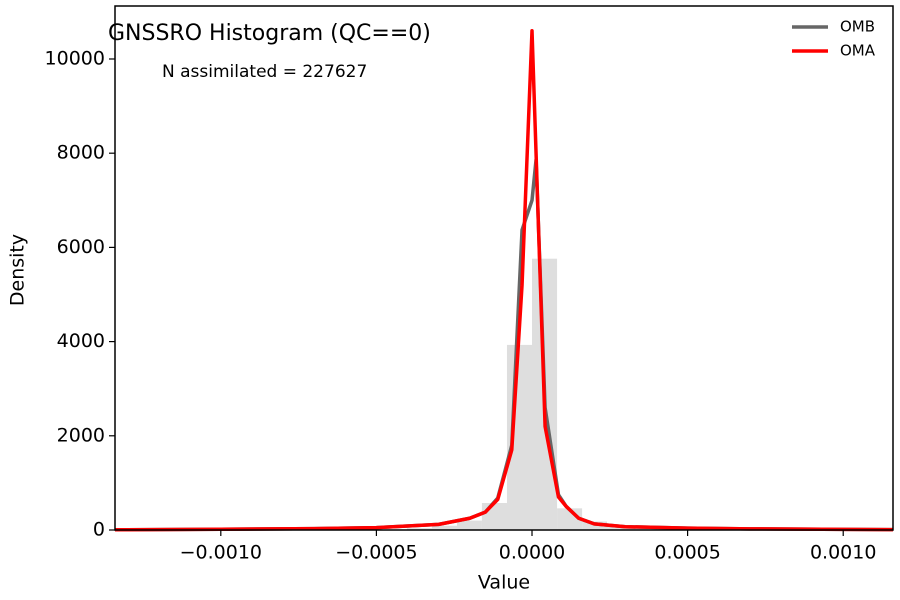 This screenshot has height=600, width=900. I want to click on y-axis-label: Density, so click(18, 270).